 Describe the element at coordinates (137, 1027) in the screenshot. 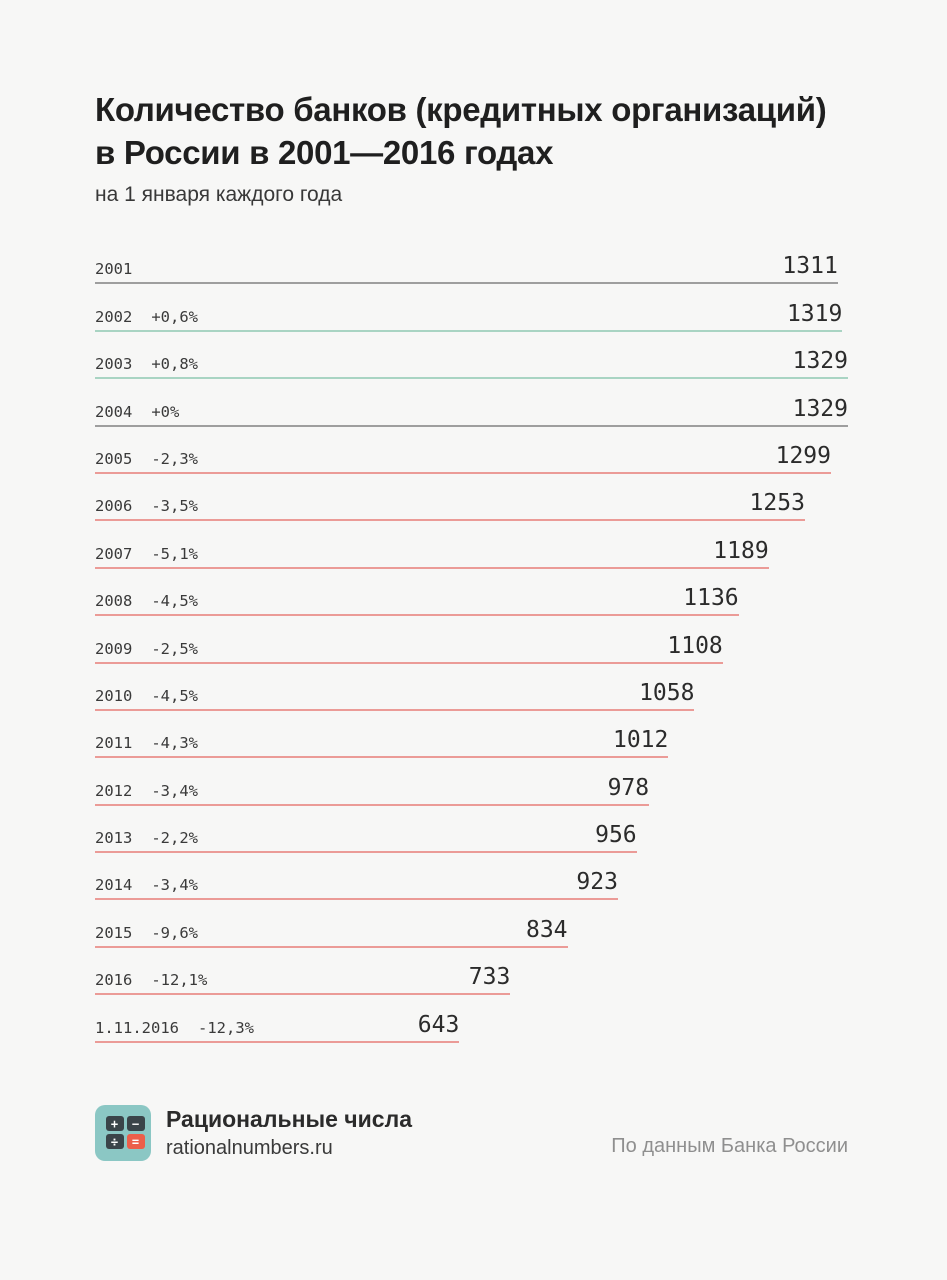

I see `row-year: 1.11.2016` at that location.